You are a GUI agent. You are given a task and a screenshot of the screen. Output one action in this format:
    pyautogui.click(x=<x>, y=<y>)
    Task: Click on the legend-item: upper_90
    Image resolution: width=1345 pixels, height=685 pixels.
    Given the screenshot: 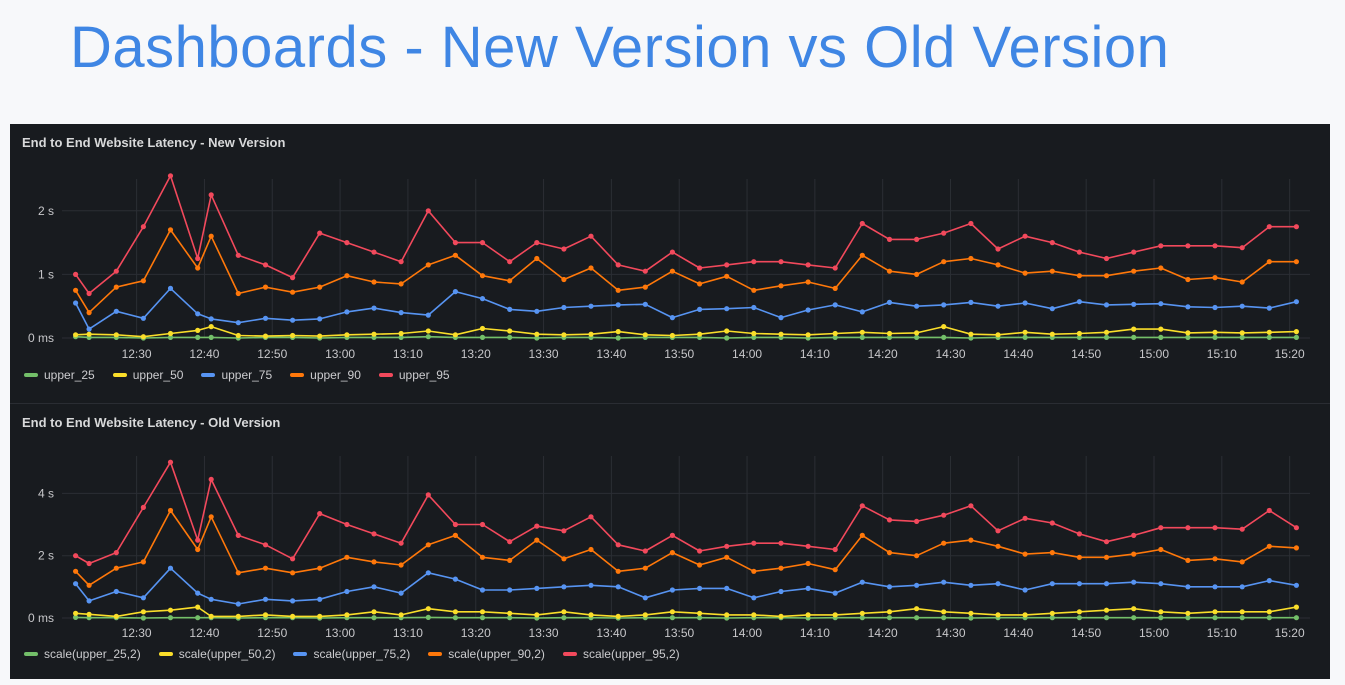 What is the action you would take?
    pyautogui.click(x=325, y=375)
    